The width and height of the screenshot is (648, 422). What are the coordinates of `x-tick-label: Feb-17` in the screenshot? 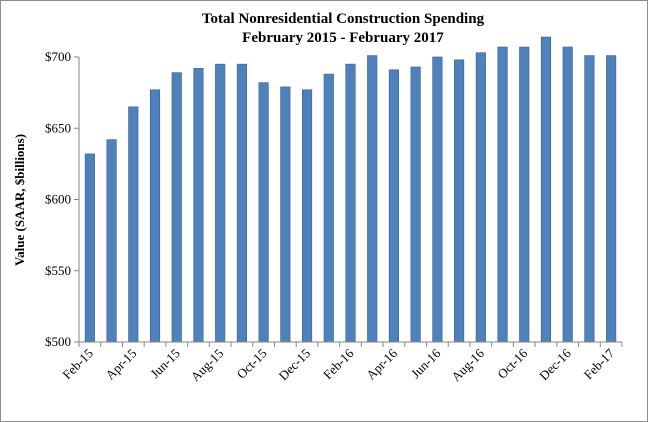 It's located at (599, 363).